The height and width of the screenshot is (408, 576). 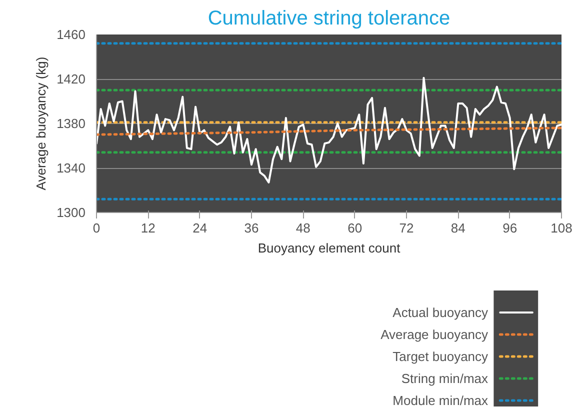 I want to click on line-series, so click(x=329, y=131).